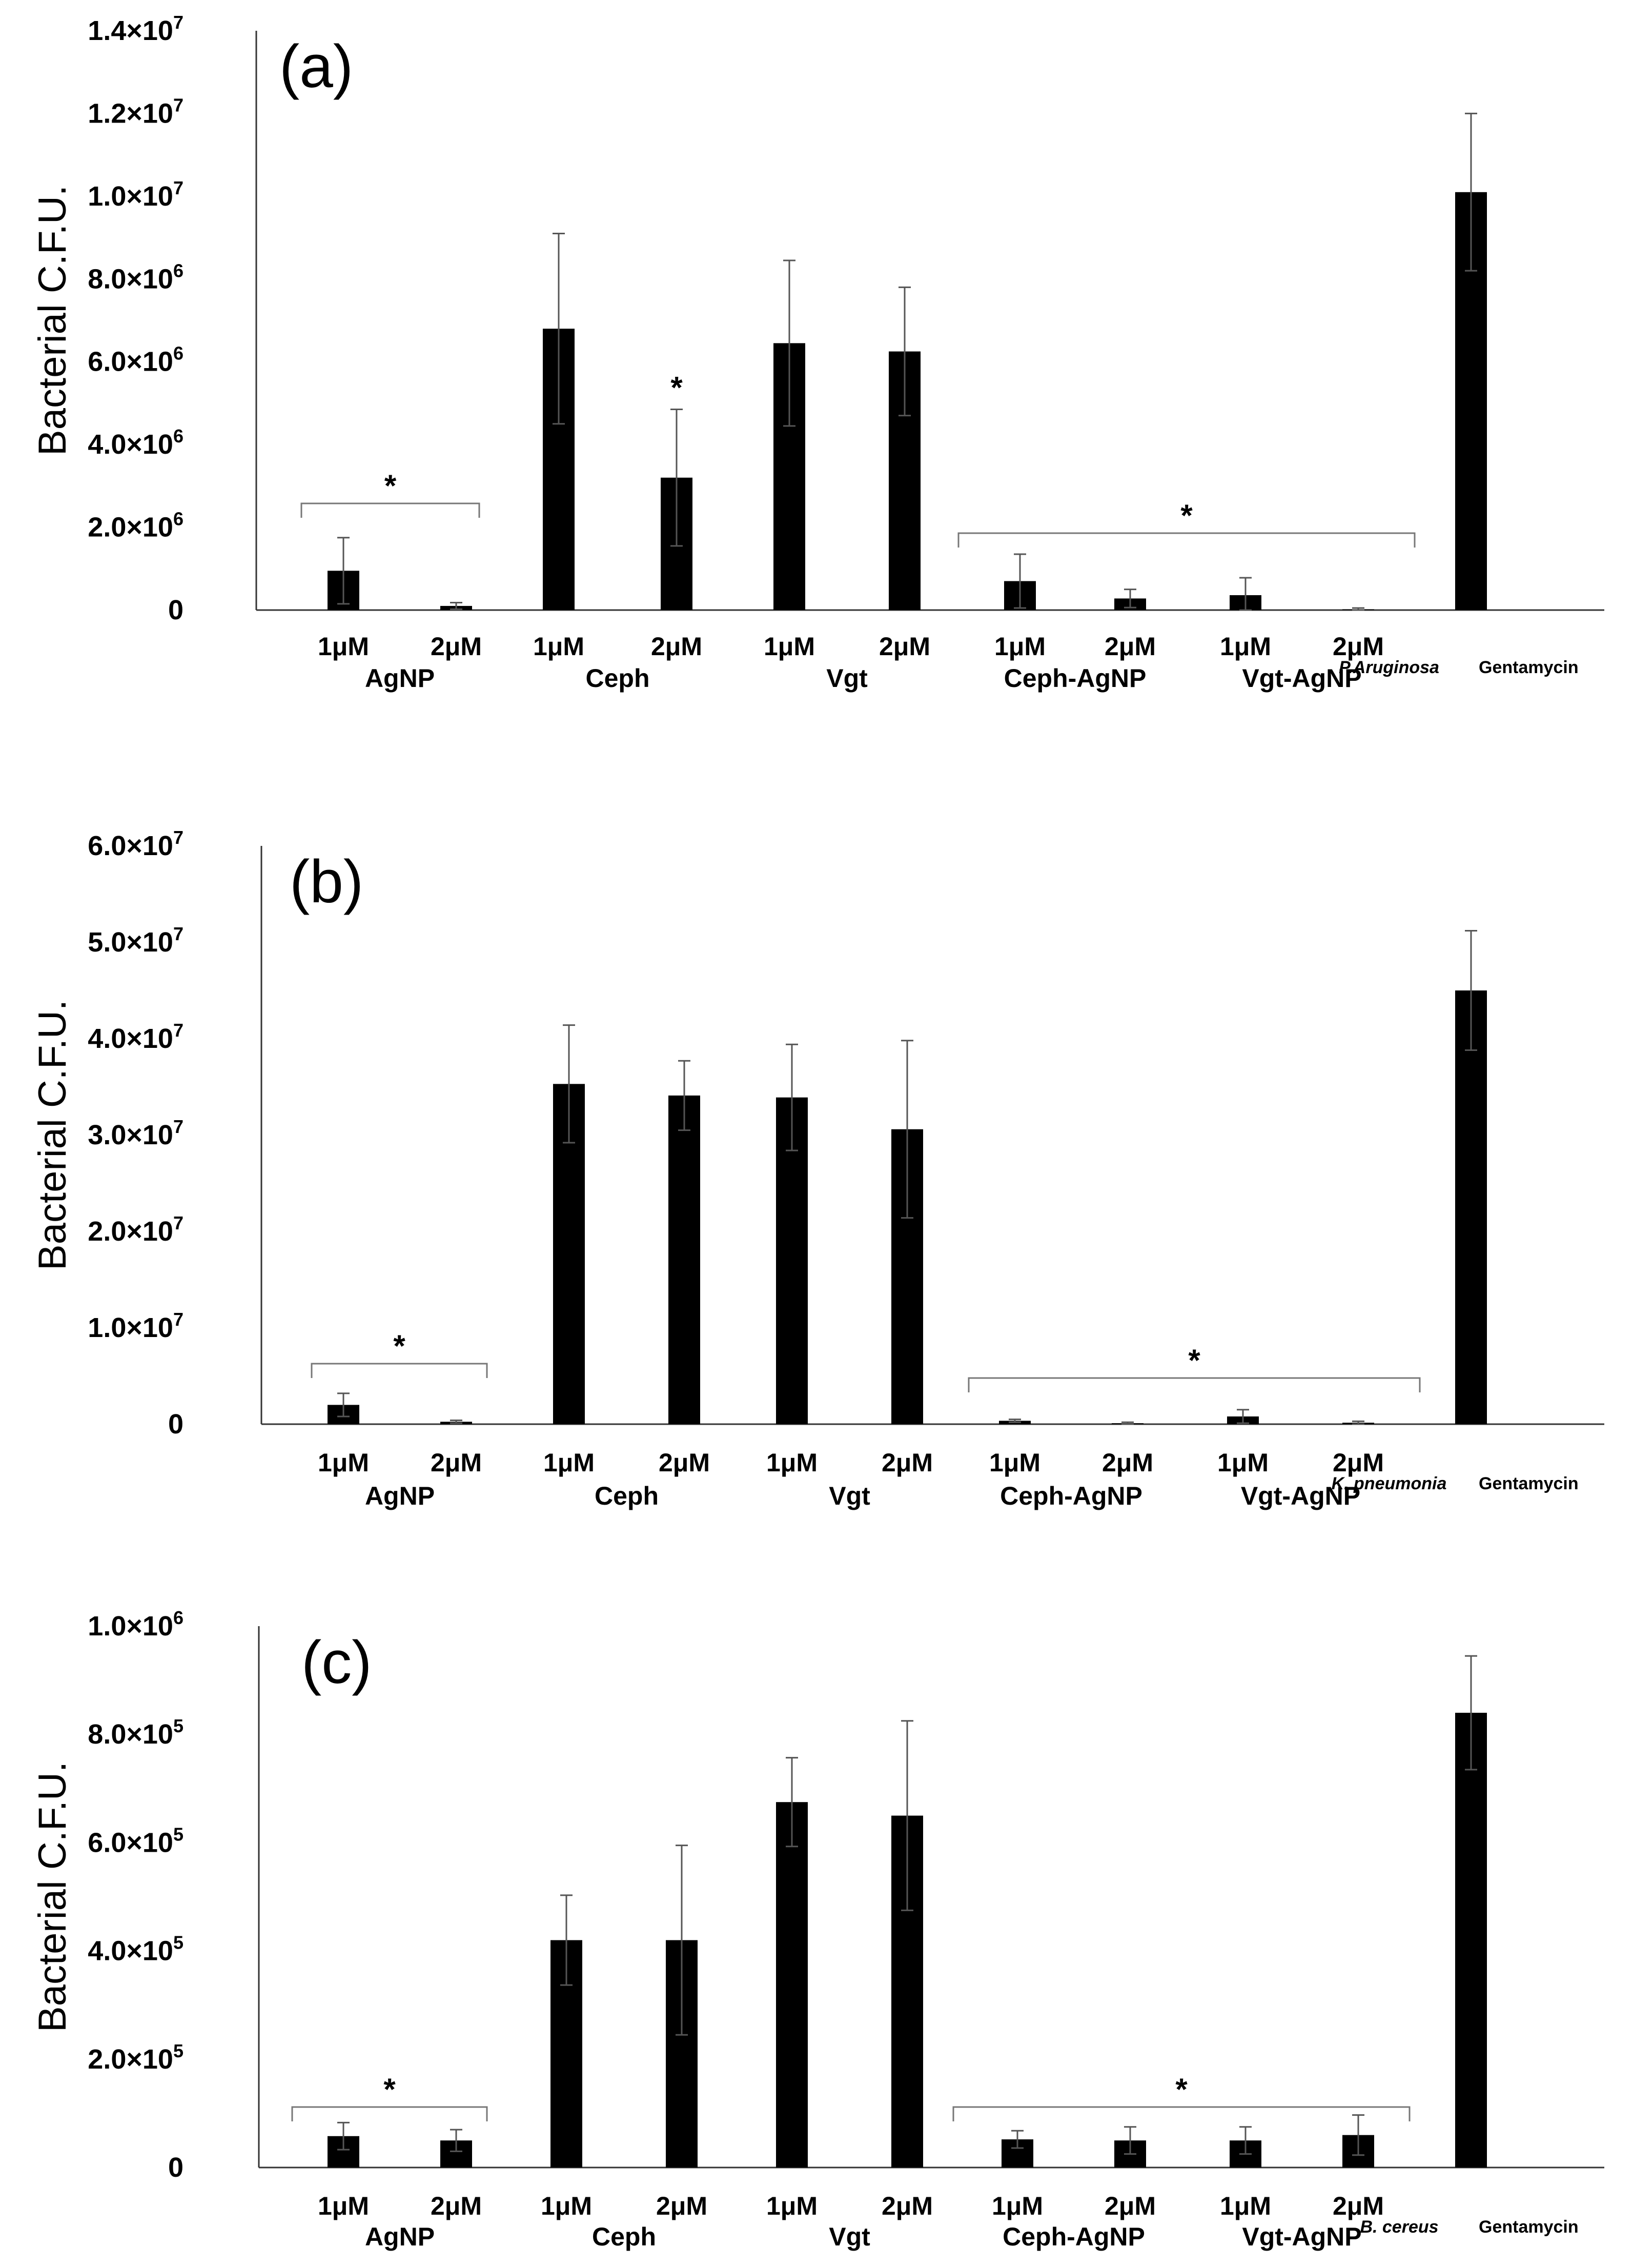 The height and width of the screenshot is (2268, 1633). What do you see at coordinates (136, 360) in the screenshot?
I see `y-tick-label: 6.0×10⁶` at bounding box center [136, 360].